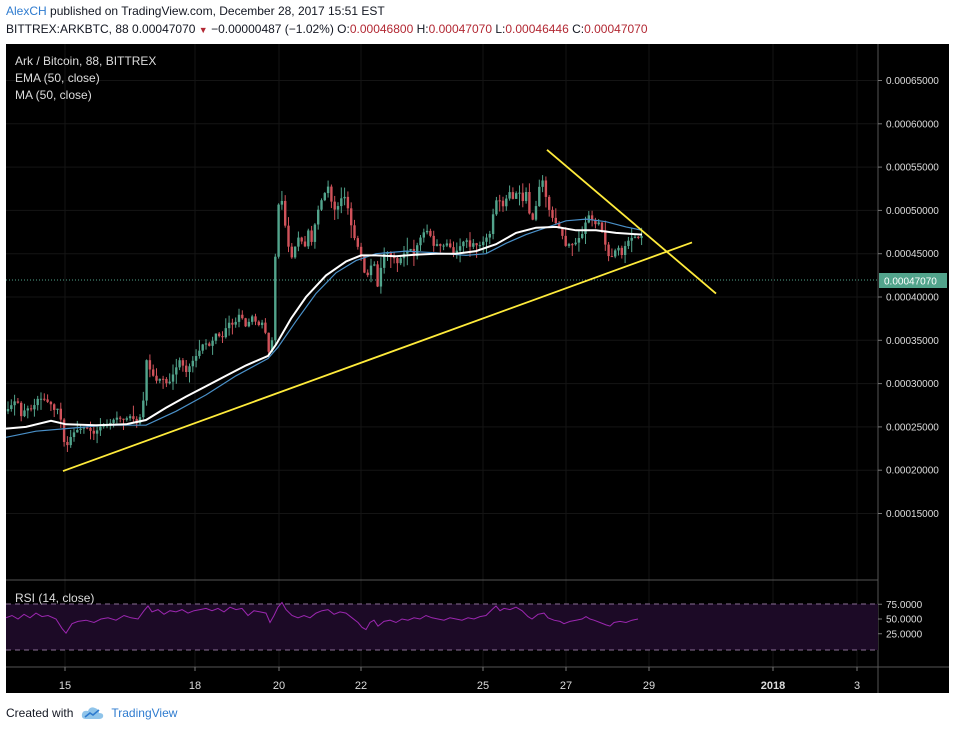 This screenshot has height=731, width=956. Describe the element at coordinates (912, 384) in the screenshot. I see `price-tick-label: 0.00030000` at that location.